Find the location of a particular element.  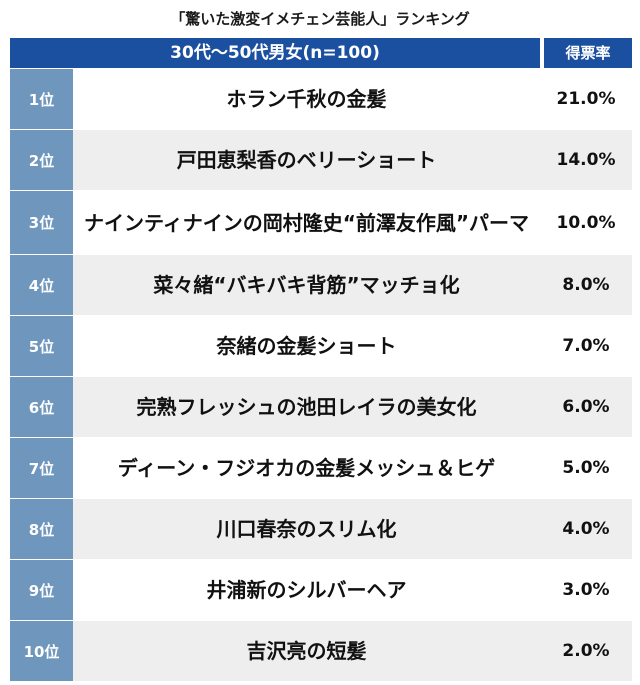

rank-label: 6位 is located at coordinates (41, 407).